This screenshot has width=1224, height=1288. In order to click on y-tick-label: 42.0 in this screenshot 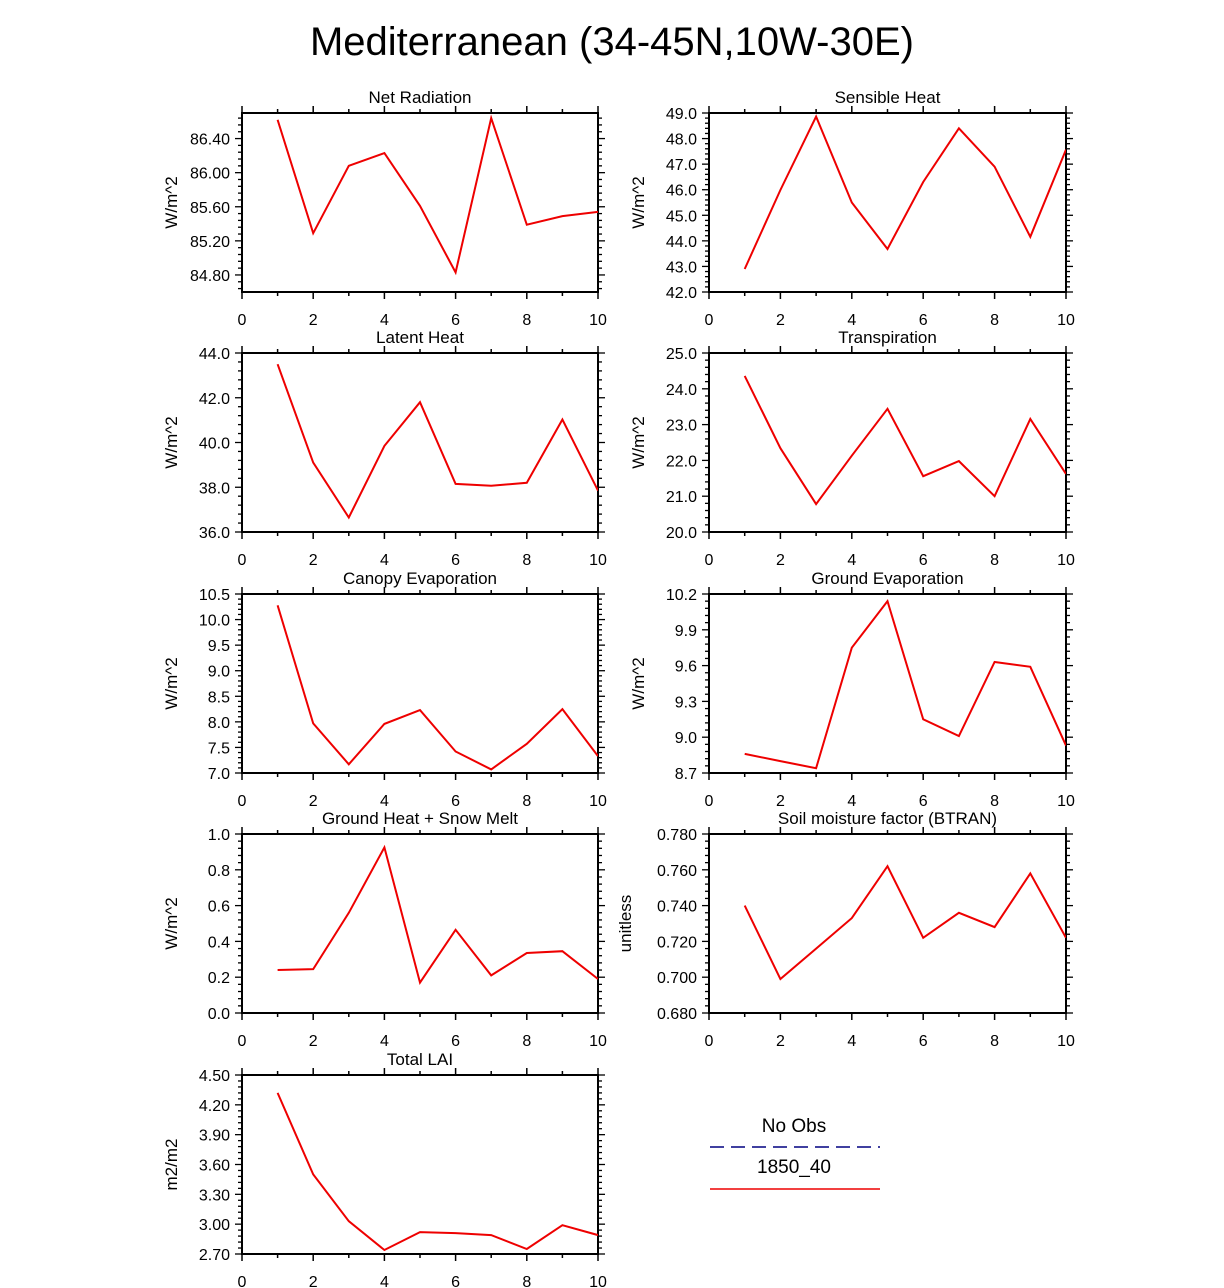, I will do `click(681, 293)`.